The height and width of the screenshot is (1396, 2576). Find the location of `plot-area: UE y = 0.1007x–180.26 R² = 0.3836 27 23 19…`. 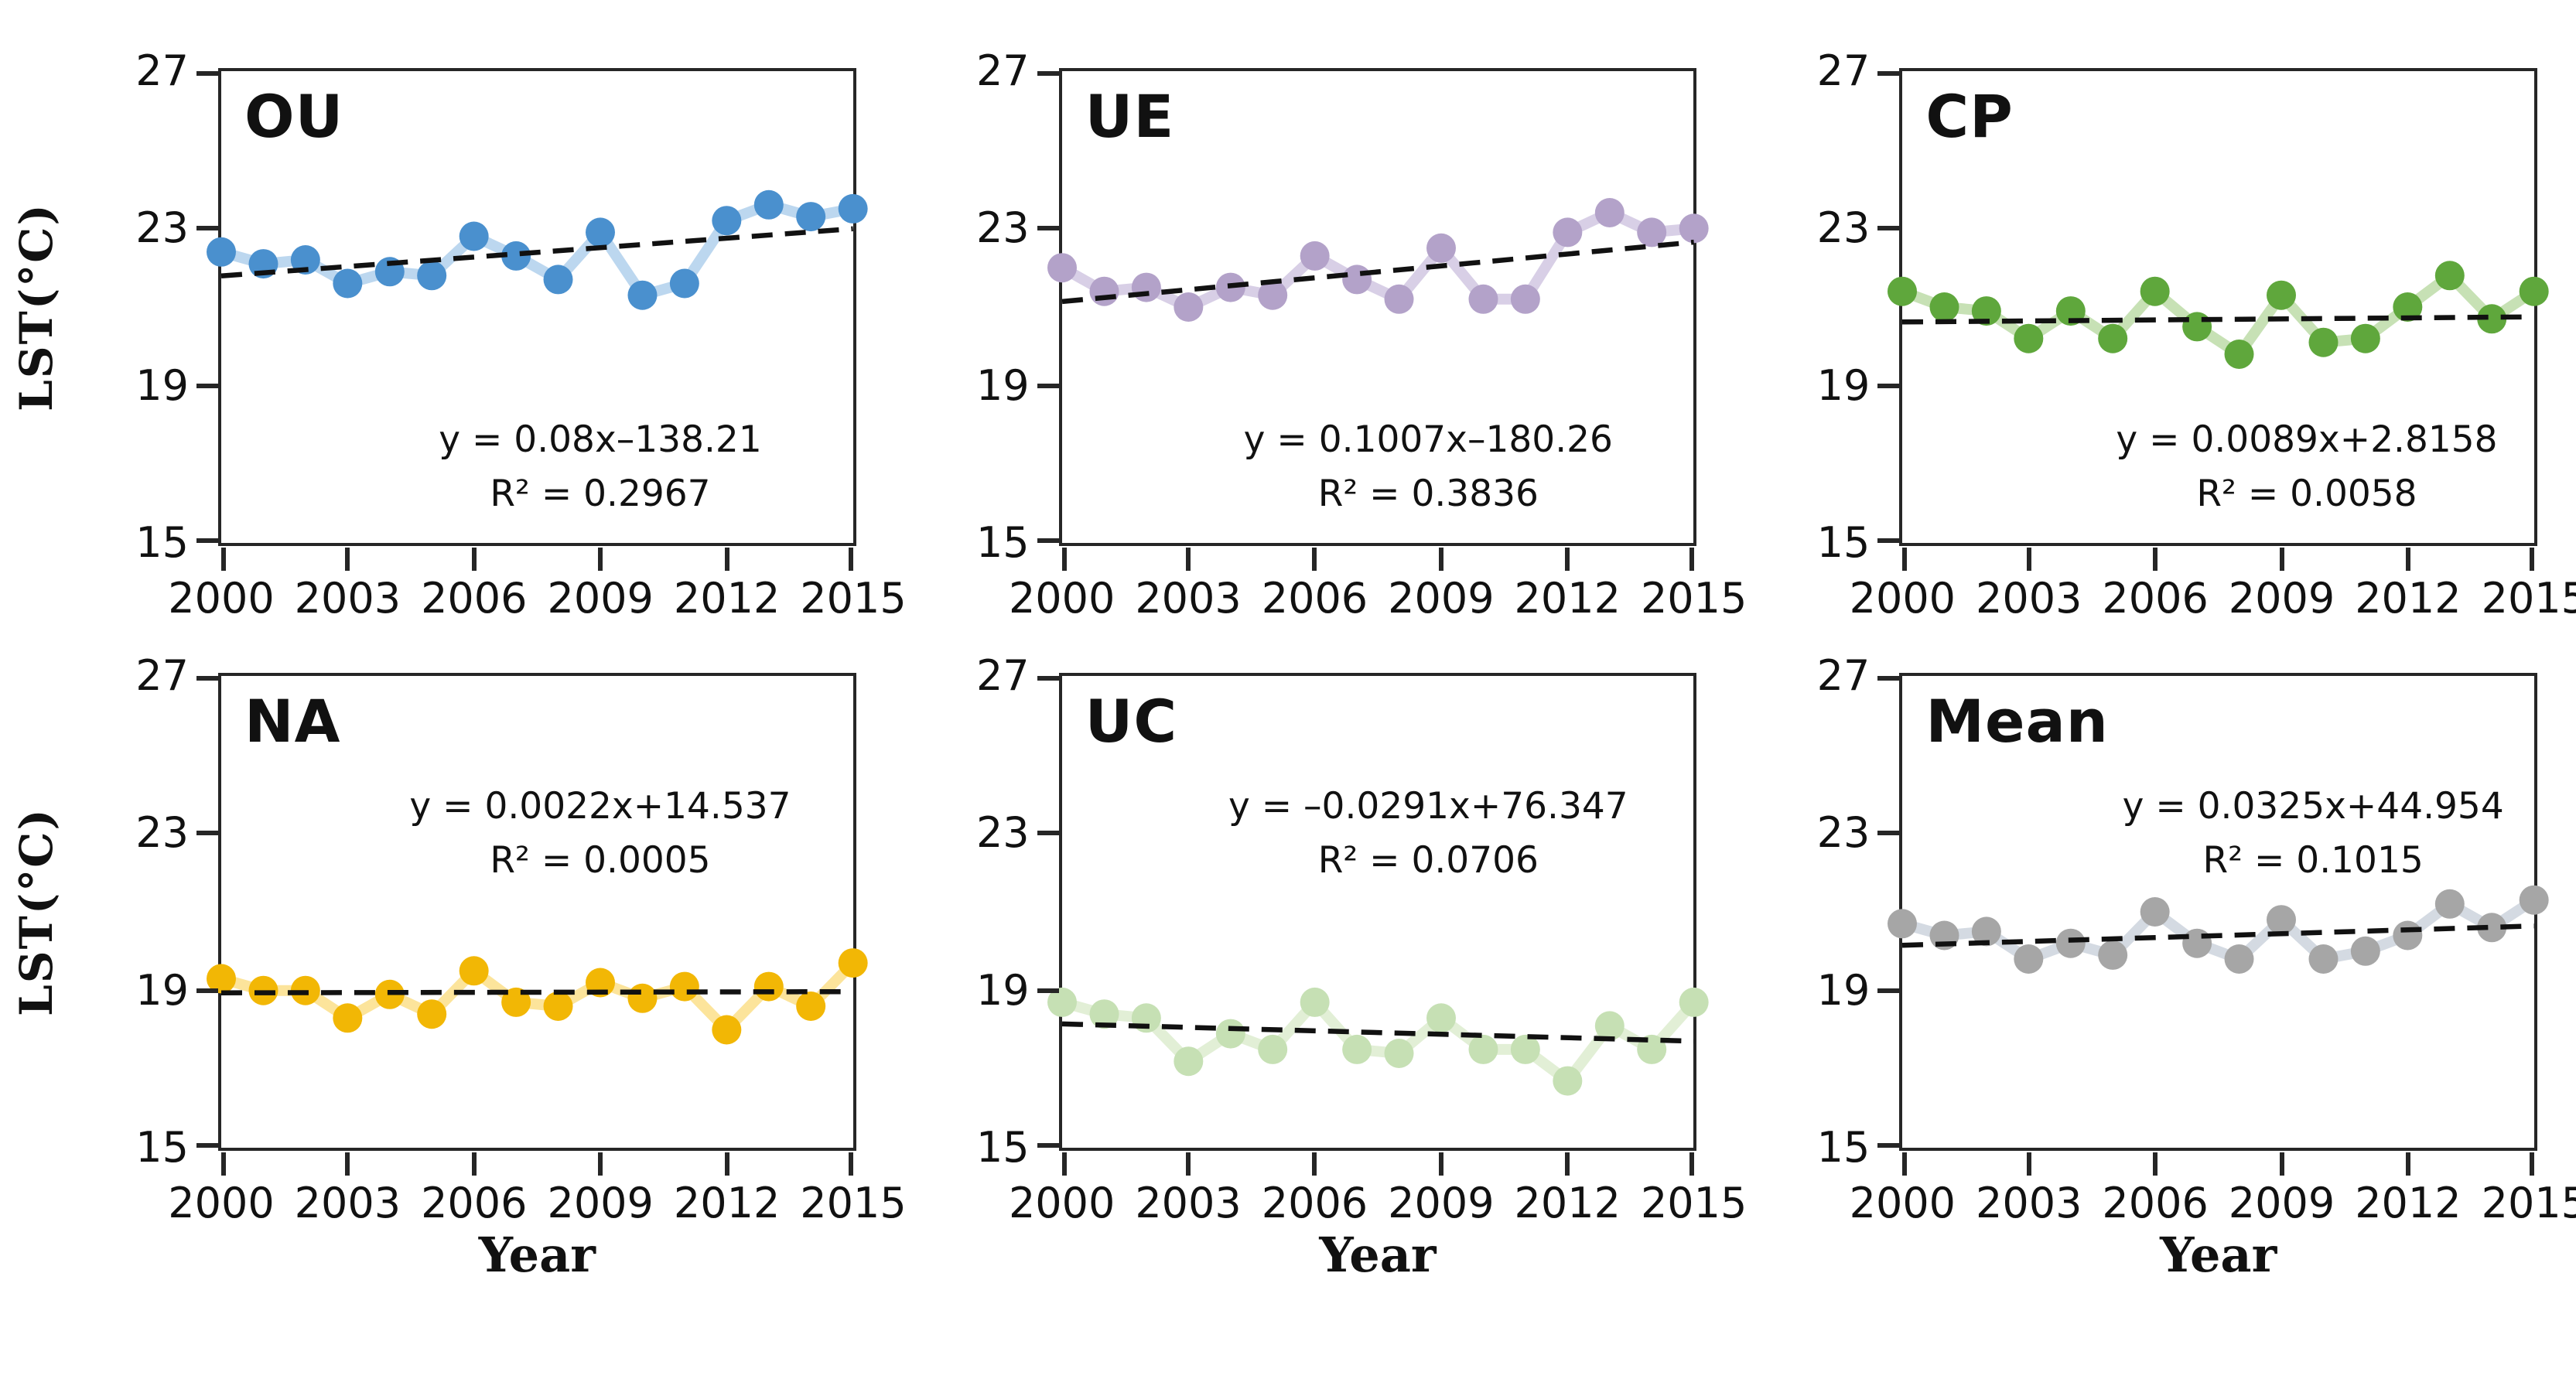

plot-area: UE y = 0.1007x–180.26 R² = 0.3836 27 23 19… is located at coordinates (1342, 309).